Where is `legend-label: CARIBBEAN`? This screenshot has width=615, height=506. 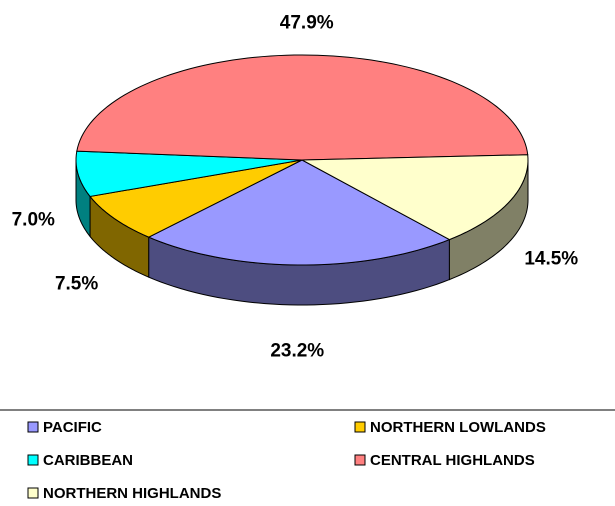 legend-label: CARIBBEAN is located at coordinates (88, 460).